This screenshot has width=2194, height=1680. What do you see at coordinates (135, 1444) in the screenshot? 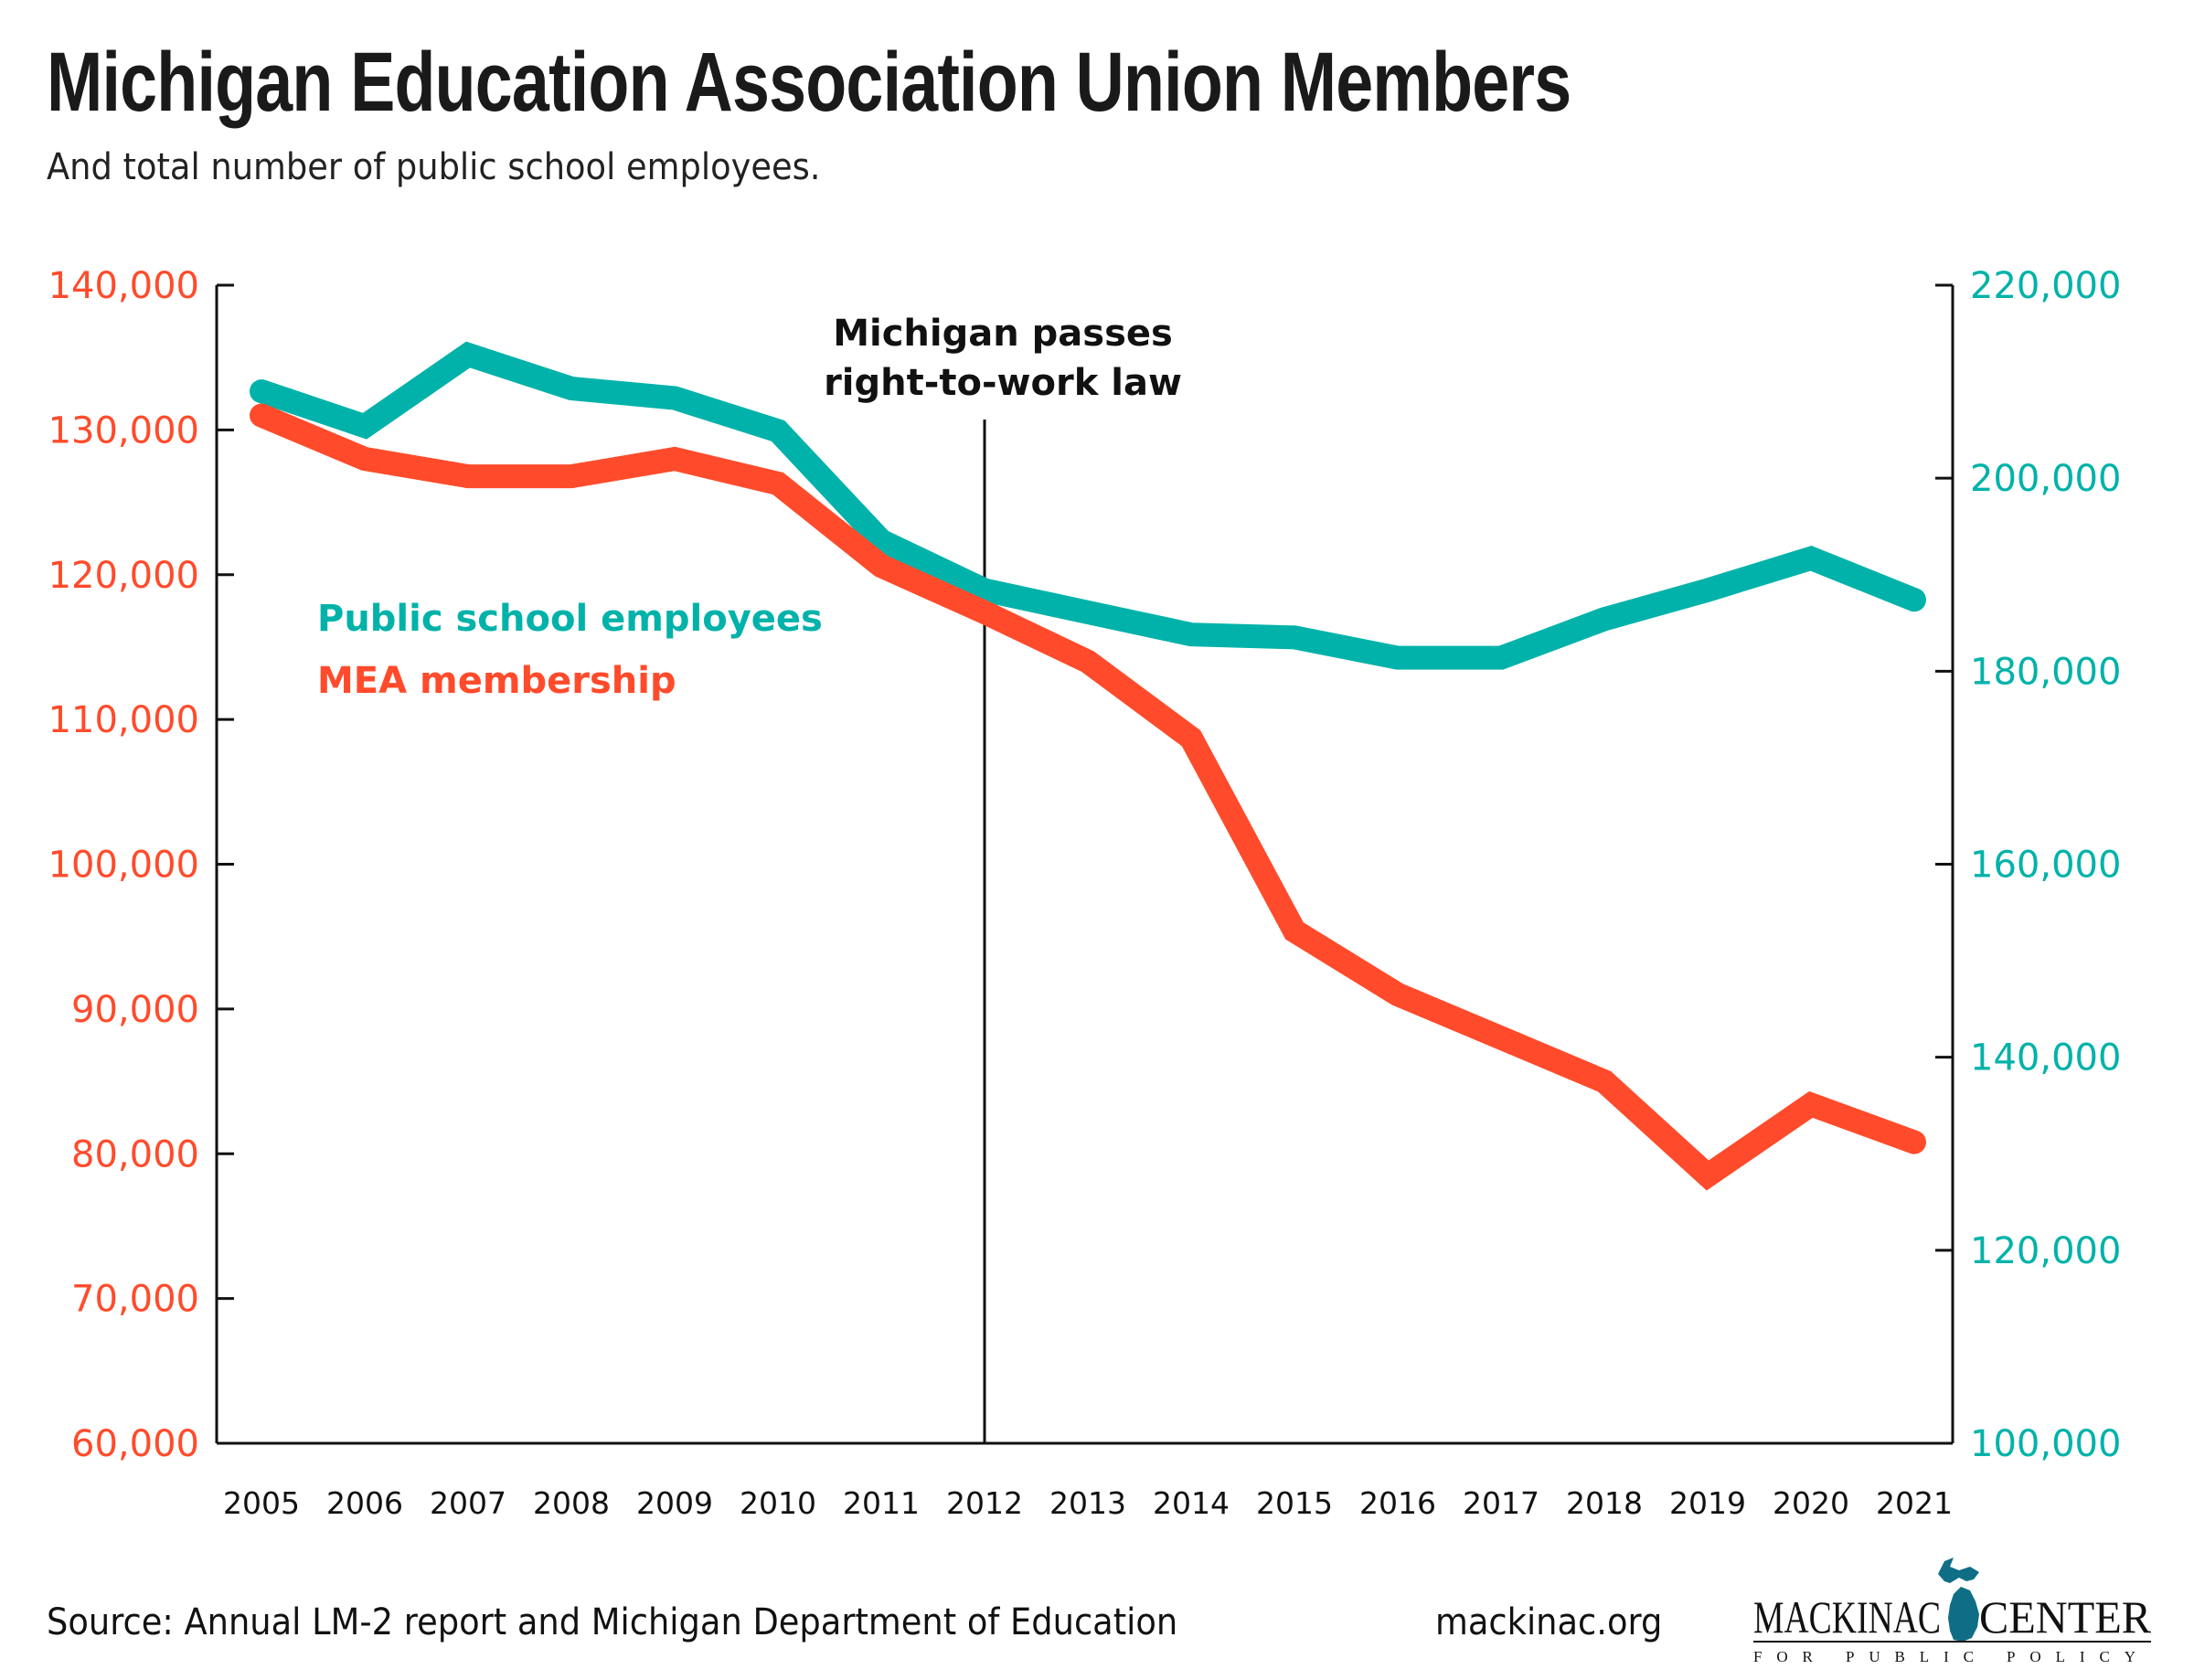
I see `left-y-tick-label: 60,000` at bounding box center [135, 1444].